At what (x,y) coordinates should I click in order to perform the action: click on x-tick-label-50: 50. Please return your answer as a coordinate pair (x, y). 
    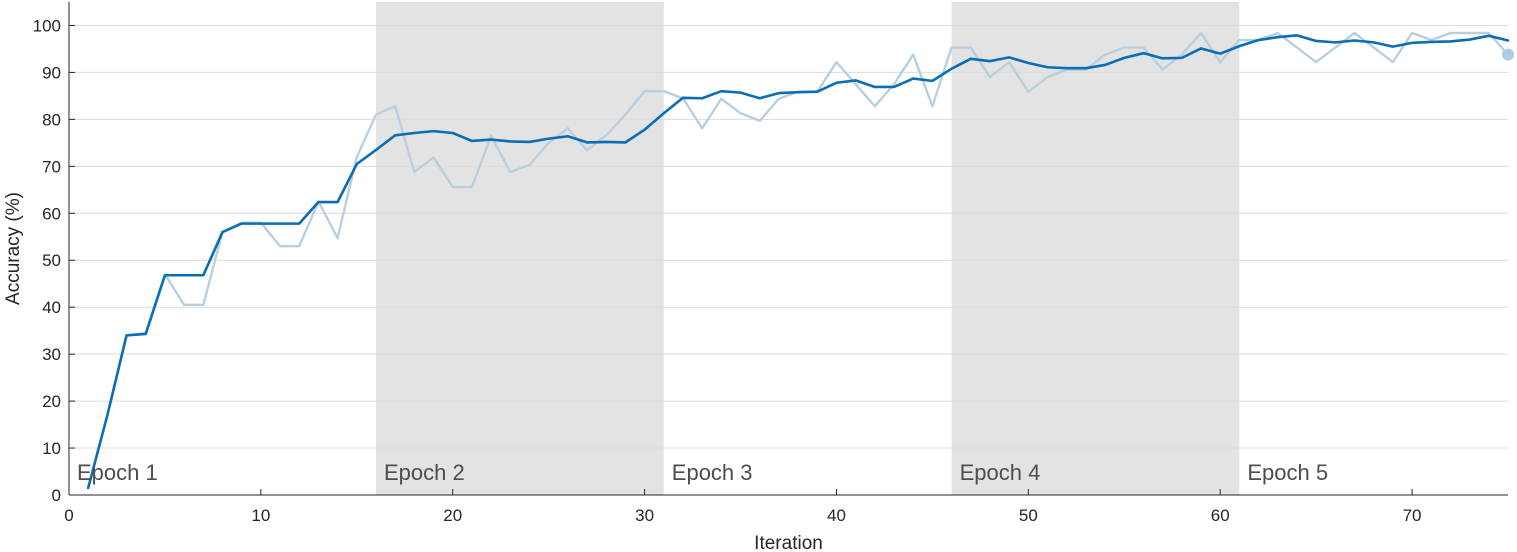
    Looking at the image, I should click on (1028, 515).